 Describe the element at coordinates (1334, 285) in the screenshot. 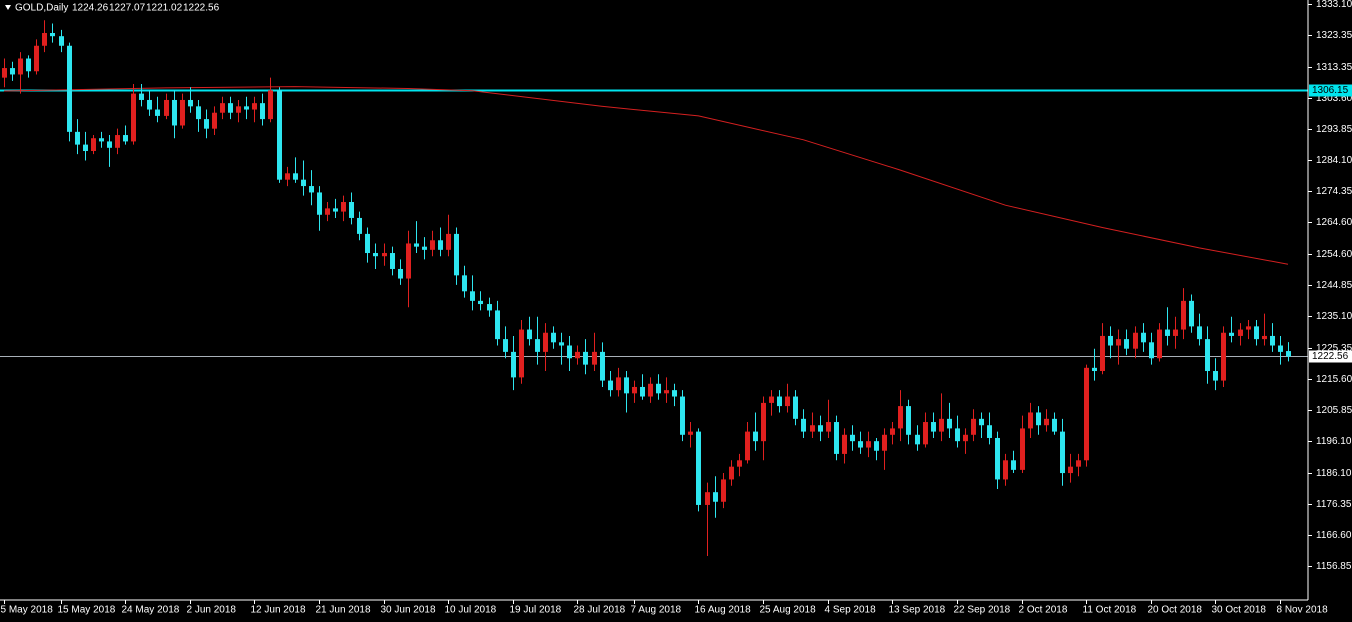

I see `y-tick-label: 1244.85` at that location.